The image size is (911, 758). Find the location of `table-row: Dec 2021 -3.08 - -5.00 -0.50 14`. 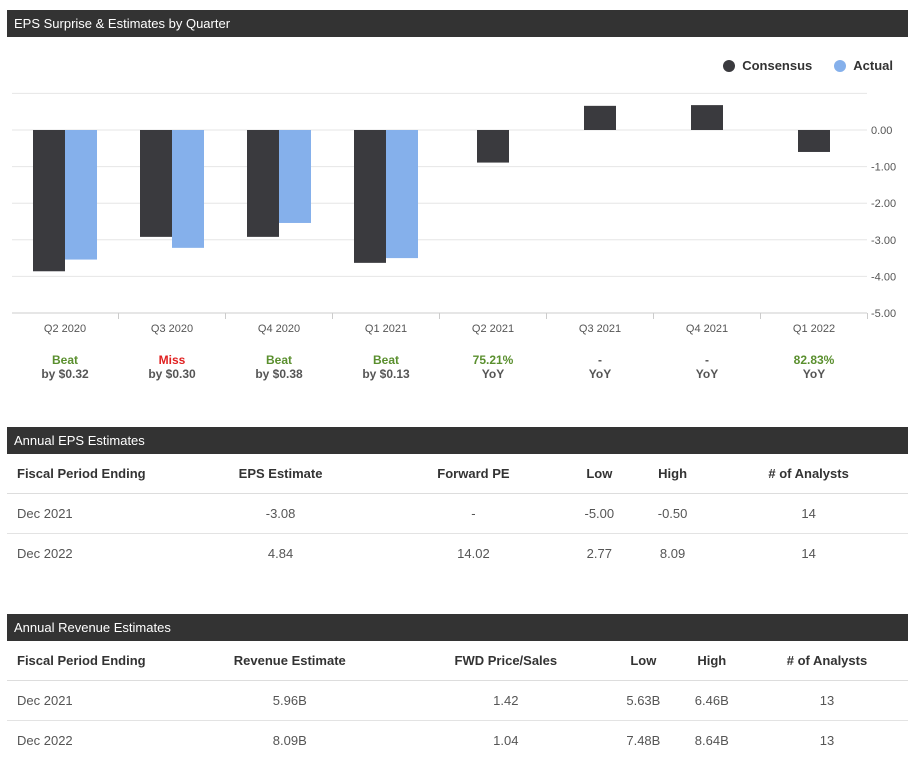

table-row: Dec 2021 -3.08 - -5.00 -0.50 14 is located at coordinates (457, 513).